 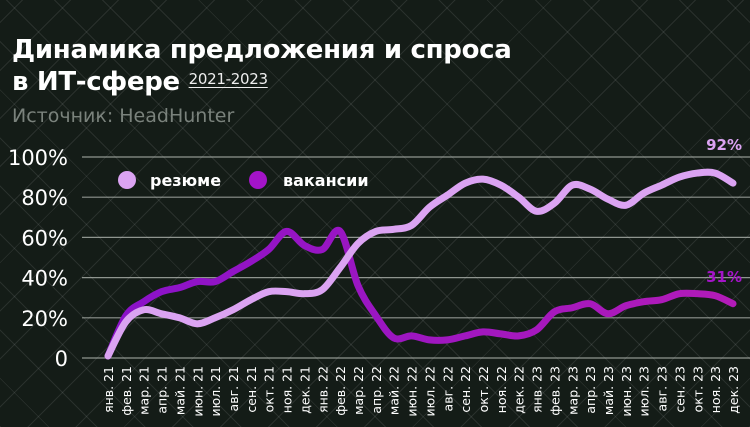 I want to click on x-tick-label: окт. 22, so click(x=483, y=389).